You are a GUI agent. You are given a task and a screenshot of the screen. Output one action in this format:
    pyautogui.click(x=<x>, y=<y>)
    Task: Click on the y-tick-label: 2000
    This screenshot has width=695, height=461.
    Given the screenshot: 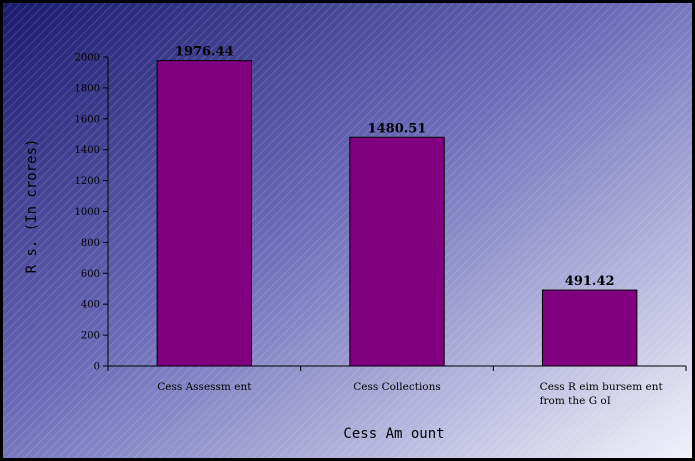 What is the action you would take?
    pyautogui.click(x=87, y=58)
    